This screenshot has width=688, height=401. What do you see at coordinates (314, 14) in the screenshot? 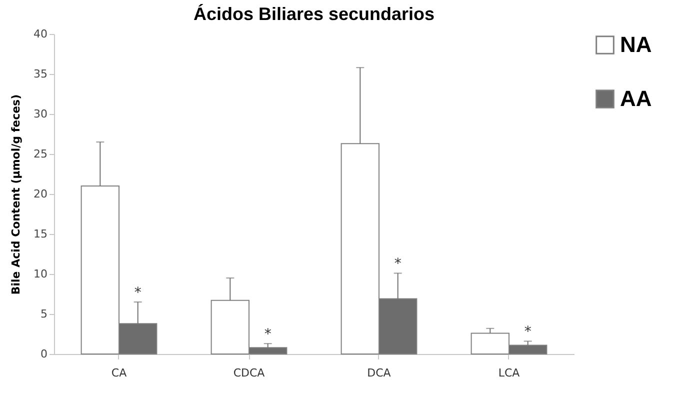
I see `chart-title: Ácidos Biliares secundarios` at bounding box center [314, 14].